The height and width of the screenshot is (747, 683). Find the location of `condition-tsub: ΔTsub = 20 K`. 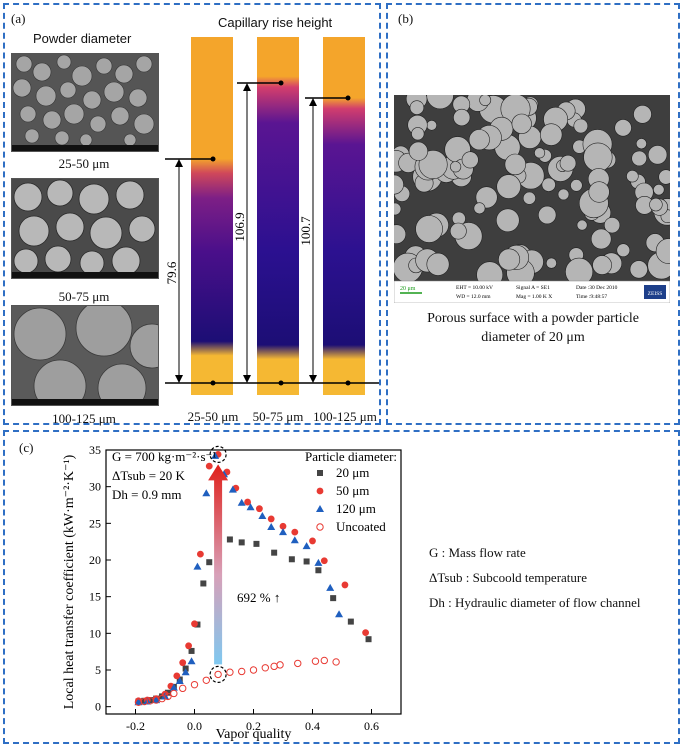

condition-tsub: ΔTsub = 20 K is located at coordinates (149, 475).